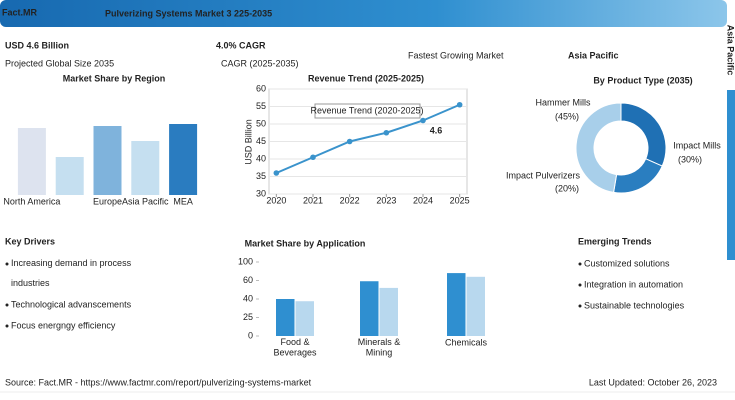  Describe the element at coordinates (261, 141) in the screenshot. I see `y-tick-label: 45` at that location.